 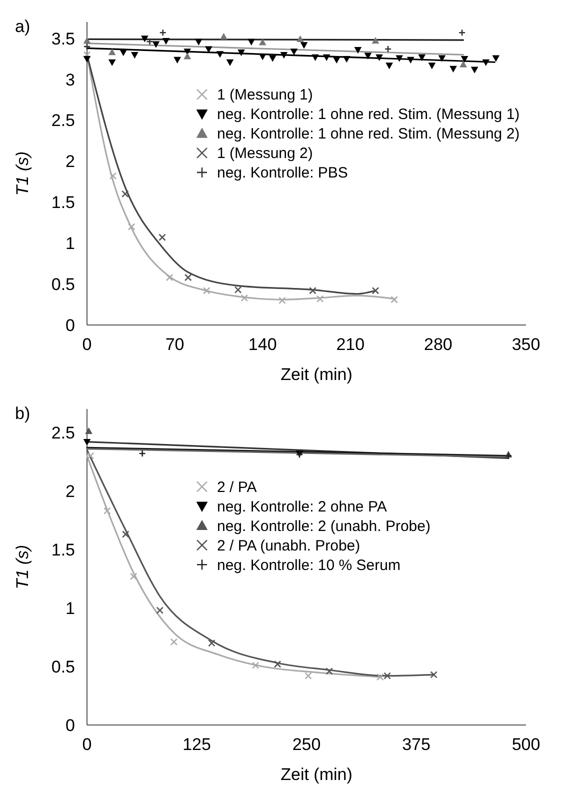 I want to click on y-tick-label: 3.5, so click(x=63, y=38).